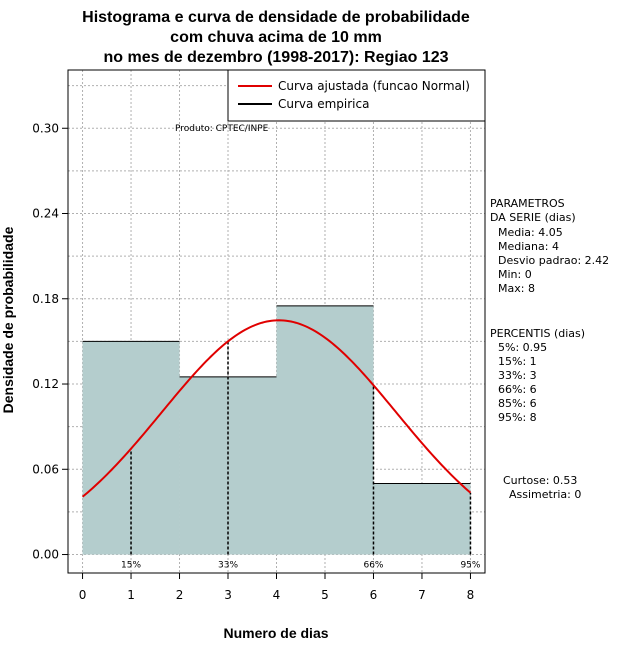  I want to click on kurtosis: Curtose: 0.53, so click(540, 480).